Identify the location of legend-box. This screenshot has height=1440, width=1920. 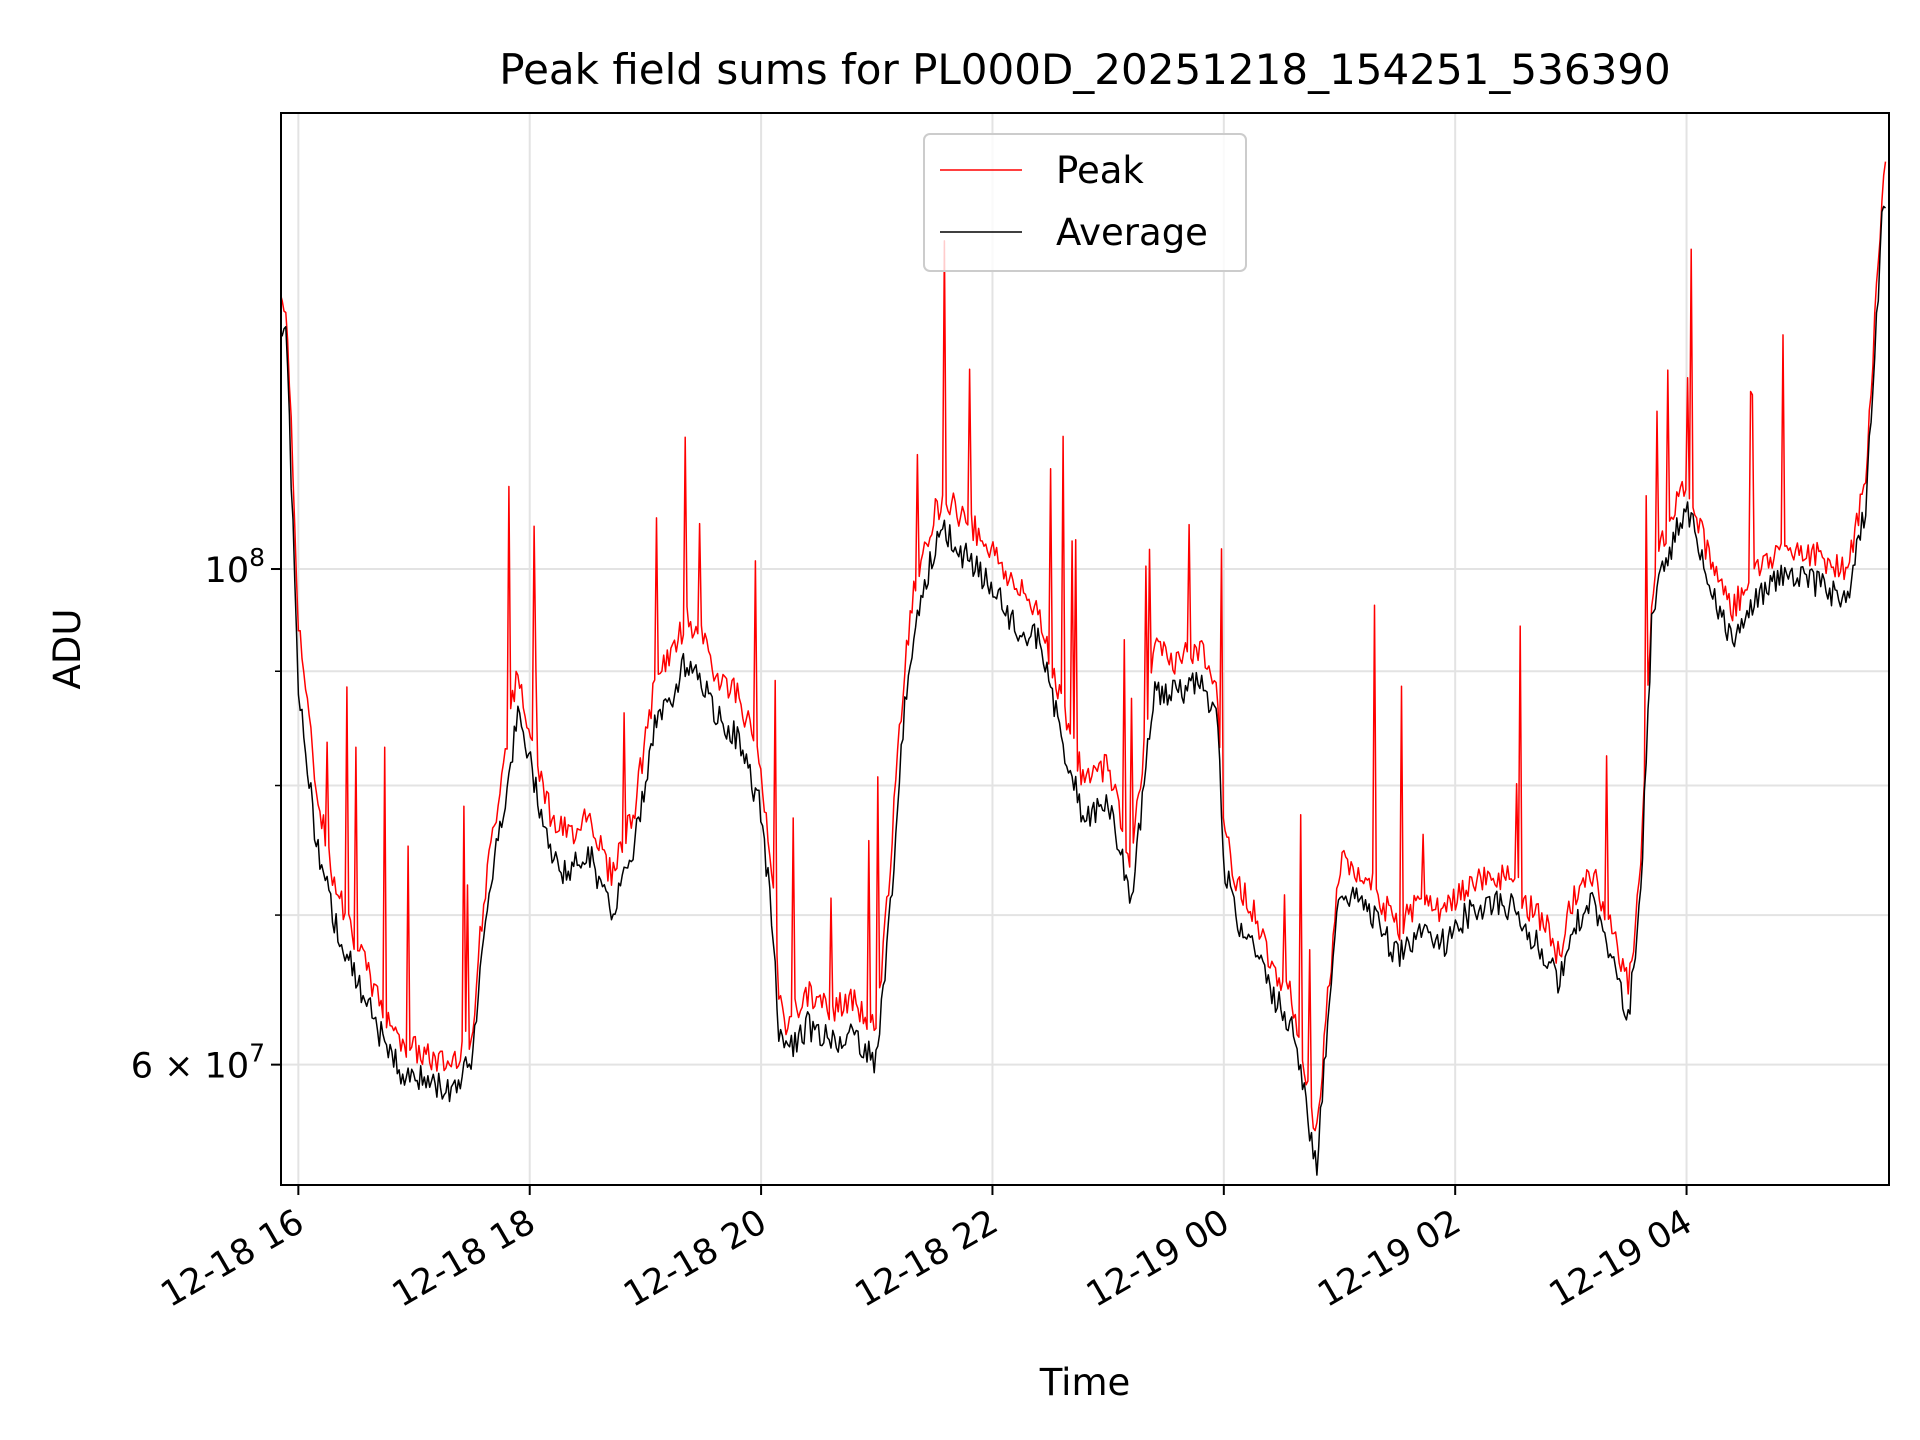
(1085, 202).